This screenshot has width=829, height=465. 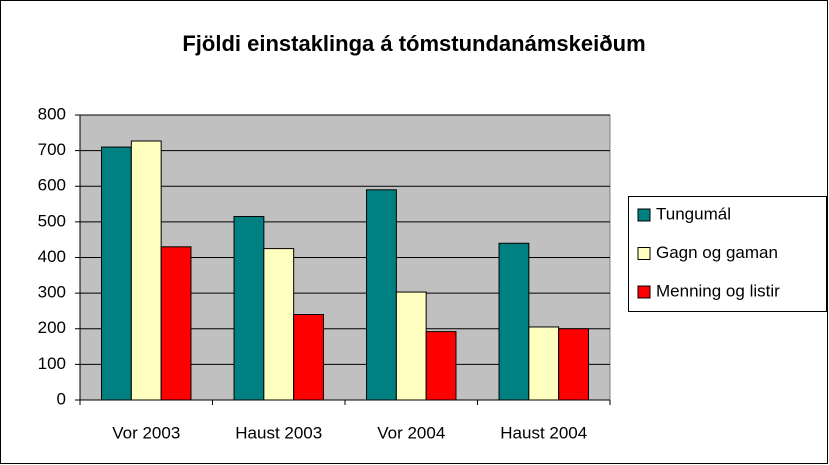 I want to click on y-tick-label: 500, so click(x=52, y=220).